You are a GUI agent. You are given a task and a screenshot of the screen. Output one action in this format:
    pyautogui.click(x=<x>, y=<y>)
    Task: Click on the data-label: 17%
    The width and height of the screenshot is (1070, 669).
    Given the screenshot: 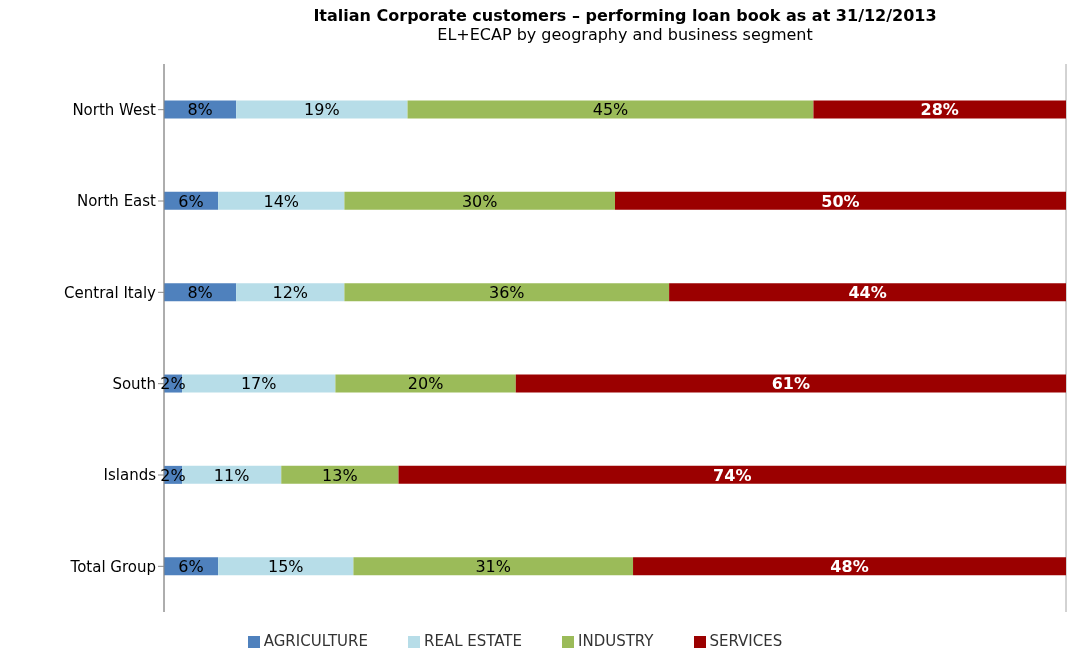 What is the action you would take?
    pyautogui.click(x=258, y=384)
    